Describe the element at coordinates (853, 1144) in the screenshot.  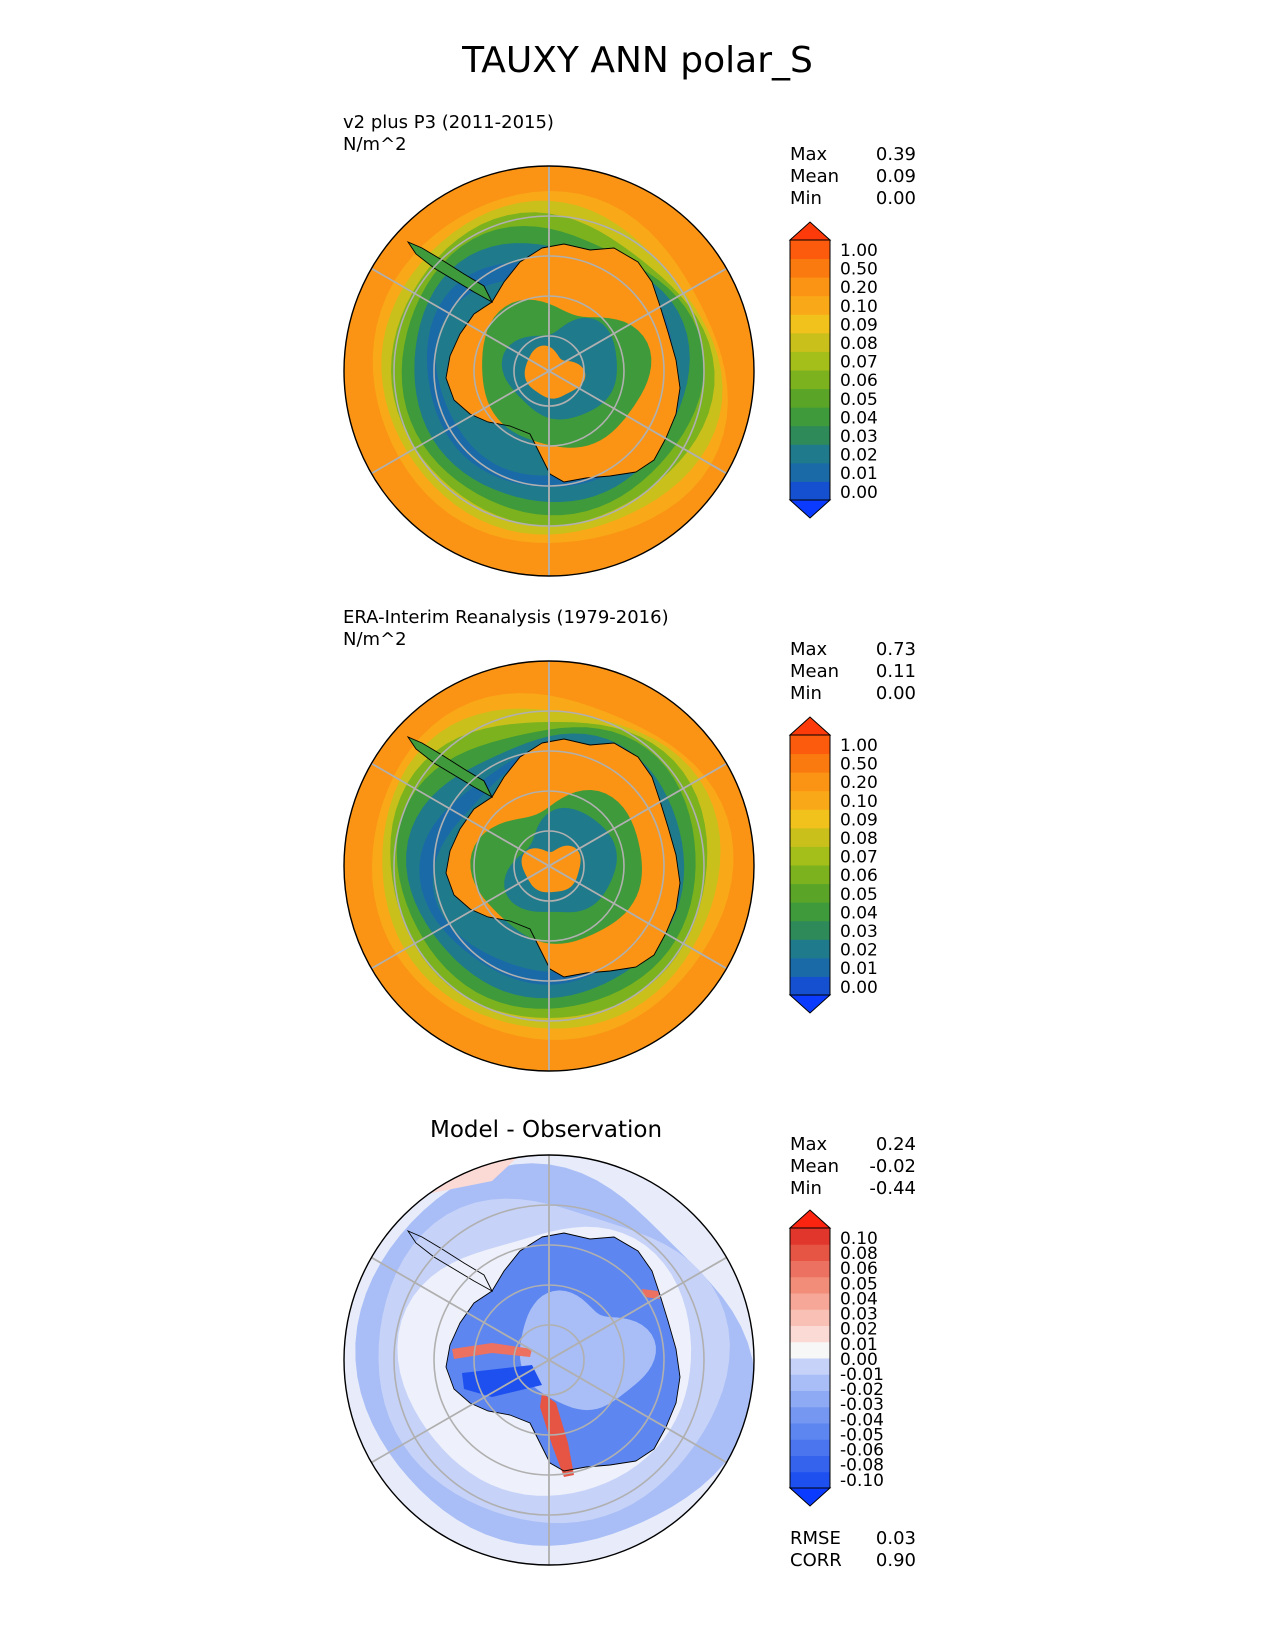
I see `stat-max: Max 0.24` at that location.